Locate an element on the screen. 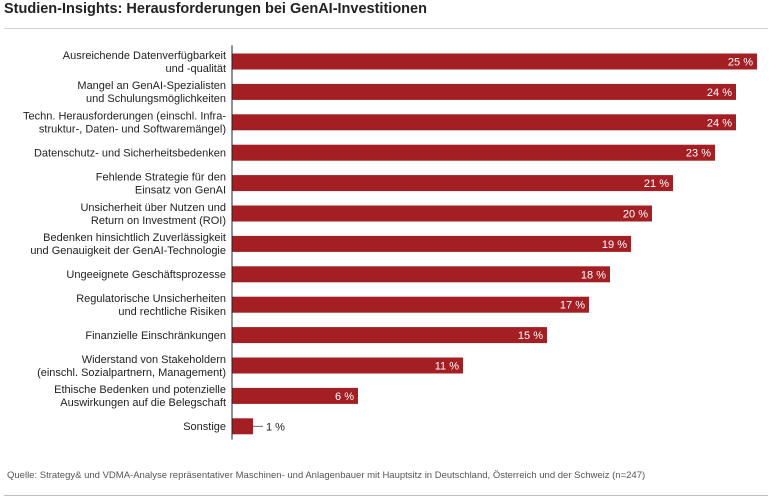 This screenshot has width=776, height=502. category-label: Ungeeignete Geschäftsprozesse is located at coordinates (146, 275).